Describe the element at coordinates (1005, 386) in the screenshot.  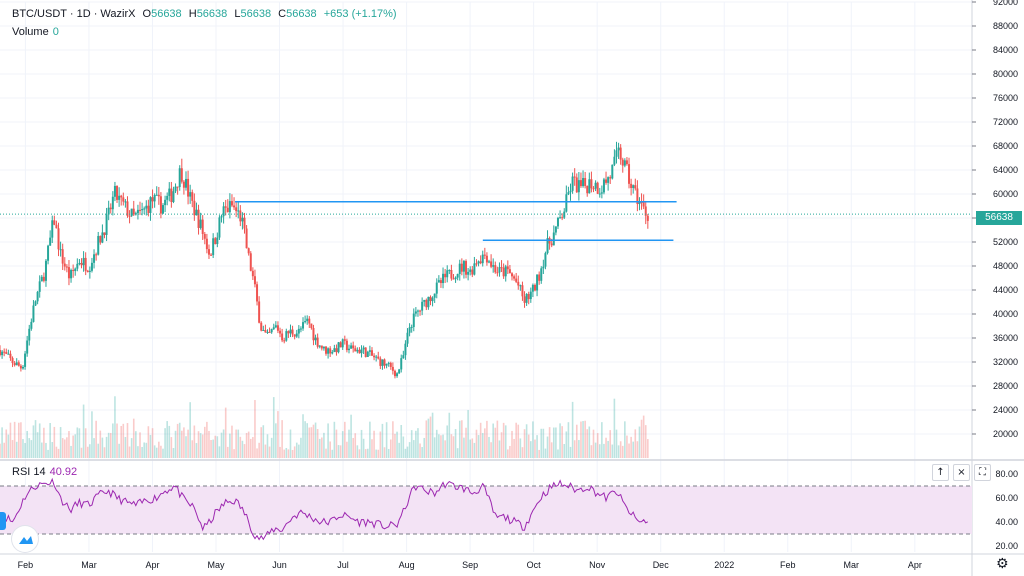
I see `price-tick-label: 28000` at that location.